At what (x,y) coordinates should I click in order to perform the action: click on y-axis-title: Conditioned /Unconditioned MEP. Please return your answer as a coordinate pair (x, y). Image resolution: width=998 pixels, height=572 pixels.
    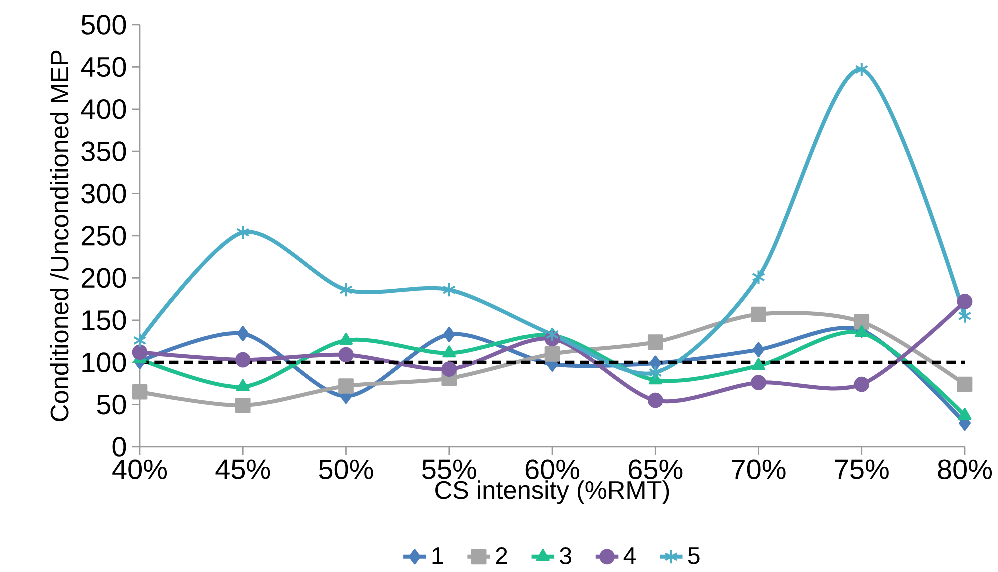
    Looking at the image, I should click on (59, 236).